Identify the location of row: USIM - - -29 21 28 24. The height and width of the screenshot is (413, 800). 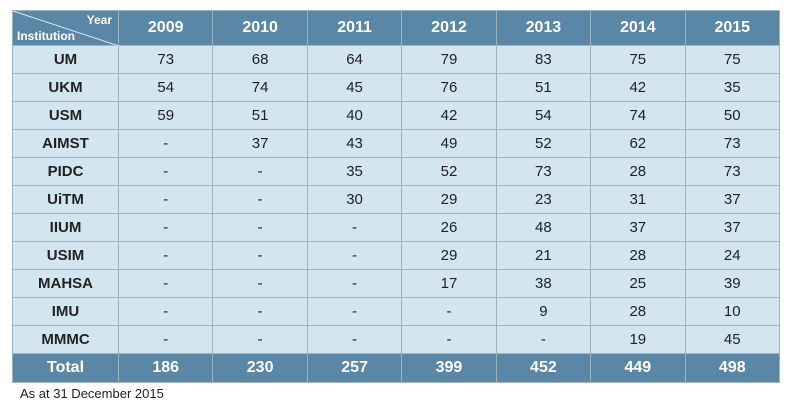
(396, 255).